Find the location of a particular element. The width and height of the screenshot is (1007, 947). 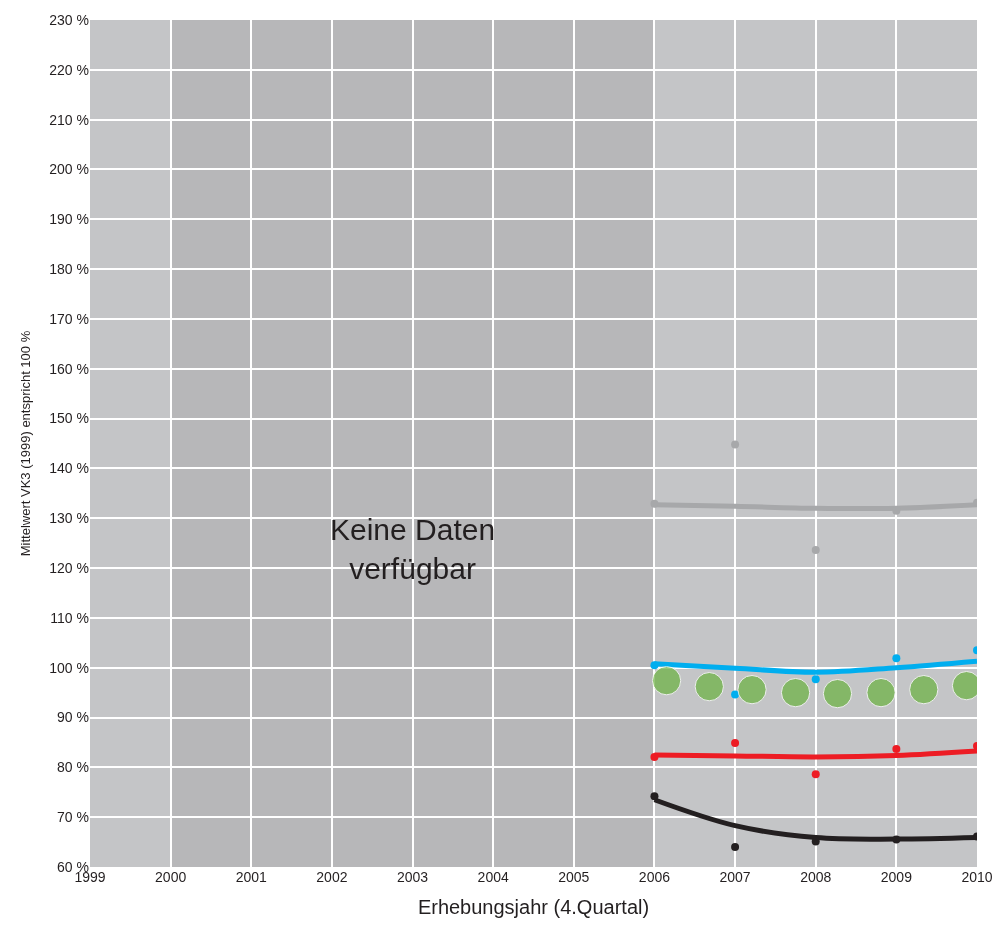

x-tick-label: 2005 is located at coordinates (574, 877).